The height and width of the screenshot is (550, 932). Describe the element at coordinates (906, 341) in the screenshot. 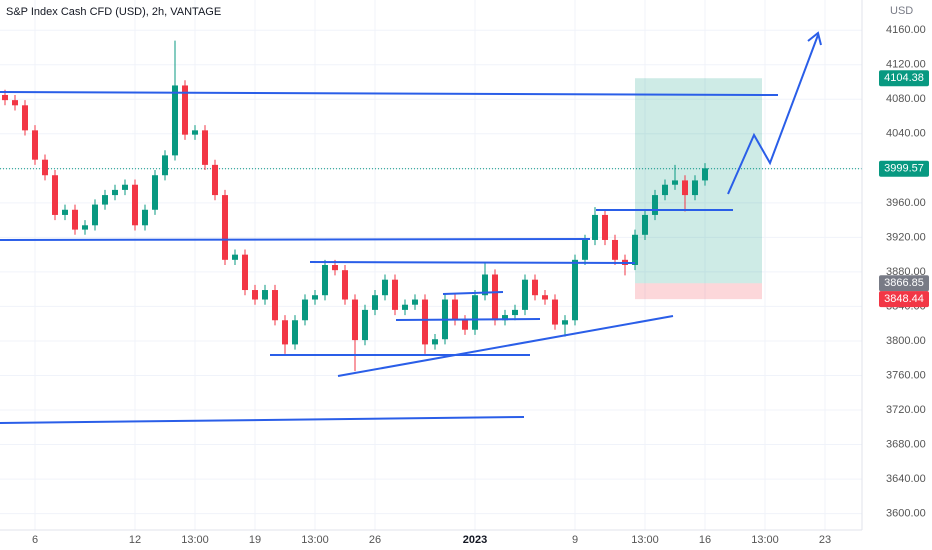

I see `y-tick-label: 3800.00` at that location.